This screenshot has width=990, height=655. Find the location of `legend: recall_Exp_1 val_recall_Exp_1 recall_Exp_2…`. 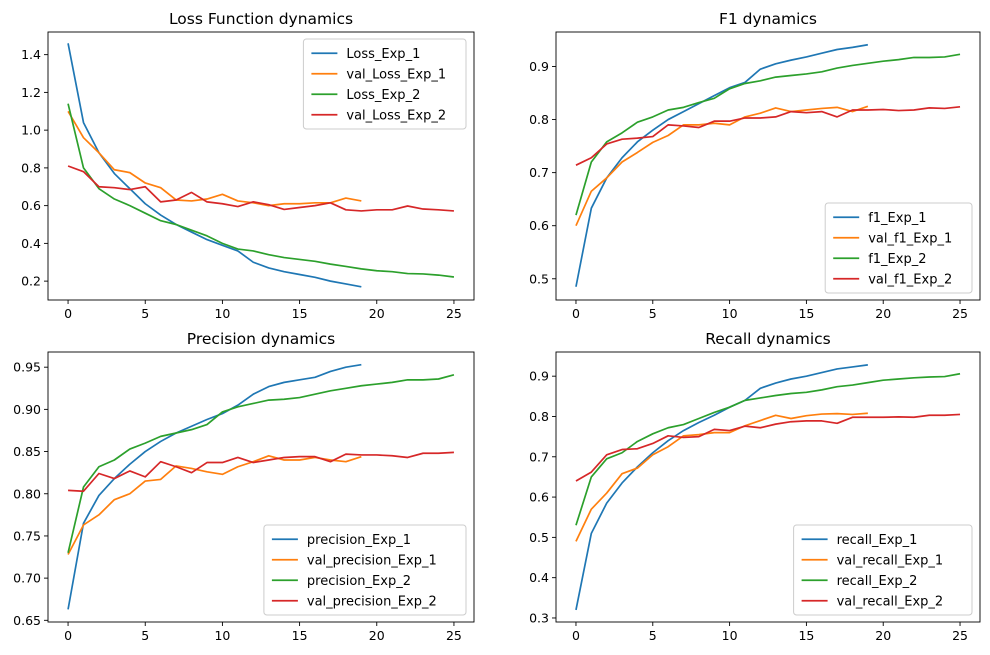

legend: recall_Exp_1 val_recall_Exp_1 recall_Exp_2… is located at coordinates (883, 570).